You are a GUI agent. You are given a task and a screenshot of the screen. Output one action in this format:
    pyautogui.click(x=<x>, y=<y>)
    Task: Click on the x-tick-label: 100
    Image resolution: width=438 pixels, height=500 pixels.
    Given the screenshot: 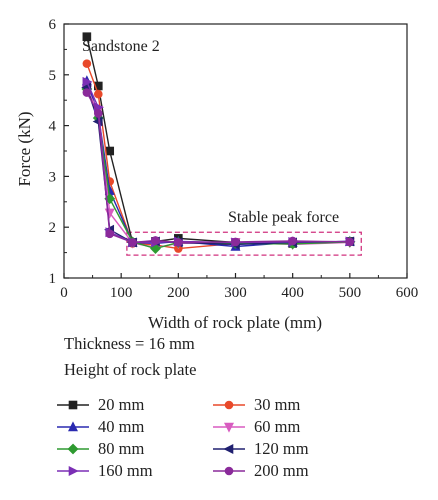 What is the action you would take?
    pyautogui.click(x=121, y=293)
    